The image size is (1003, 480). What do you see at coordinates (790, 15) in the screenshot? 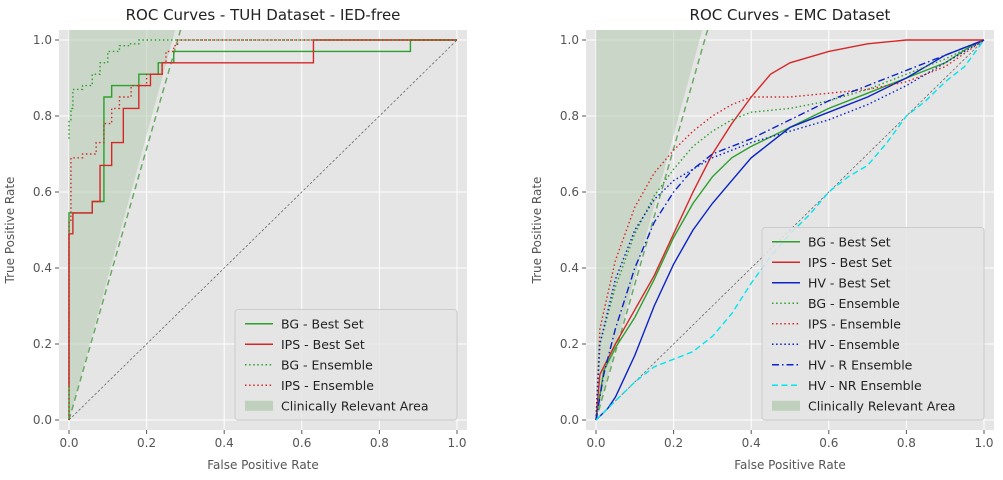
I see `chart-title: ROC Curves - EMC Dataset` at bounding box center [790, 15].